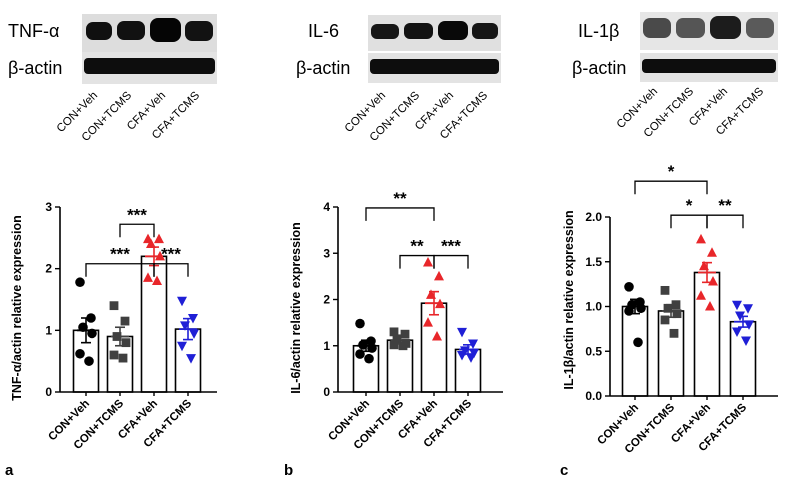 Image resolution: width=800 pixels, height=485 pixels. I want to click on panel-c-lane-labels: CON+Veh CON+TCMS CFA+Veh CFA+TCMS, so click(691, 112).